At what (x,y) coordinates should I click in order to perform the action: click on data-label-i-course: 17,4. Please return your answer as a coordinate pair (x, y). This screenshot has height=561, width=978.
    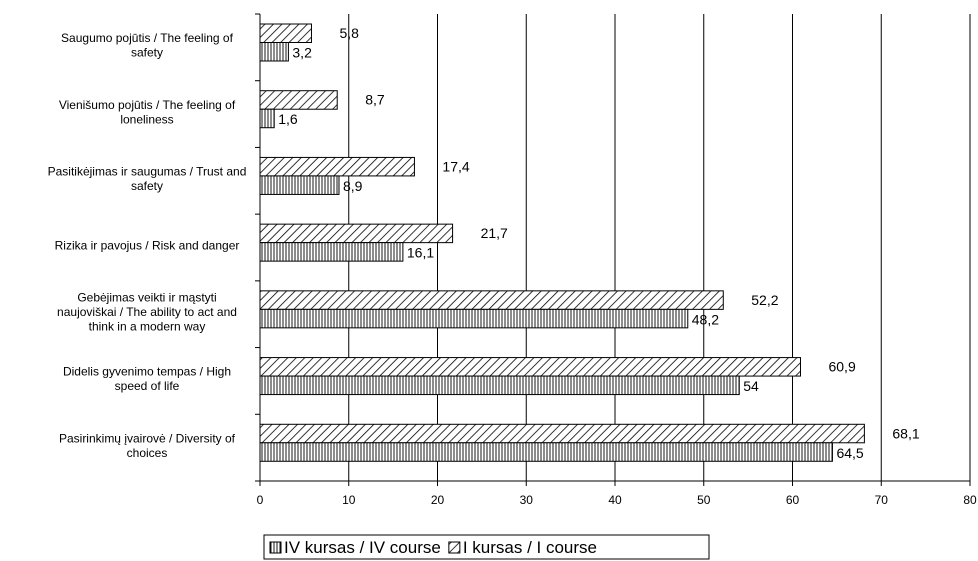
    Looking at the image, I should click on (455, 166).